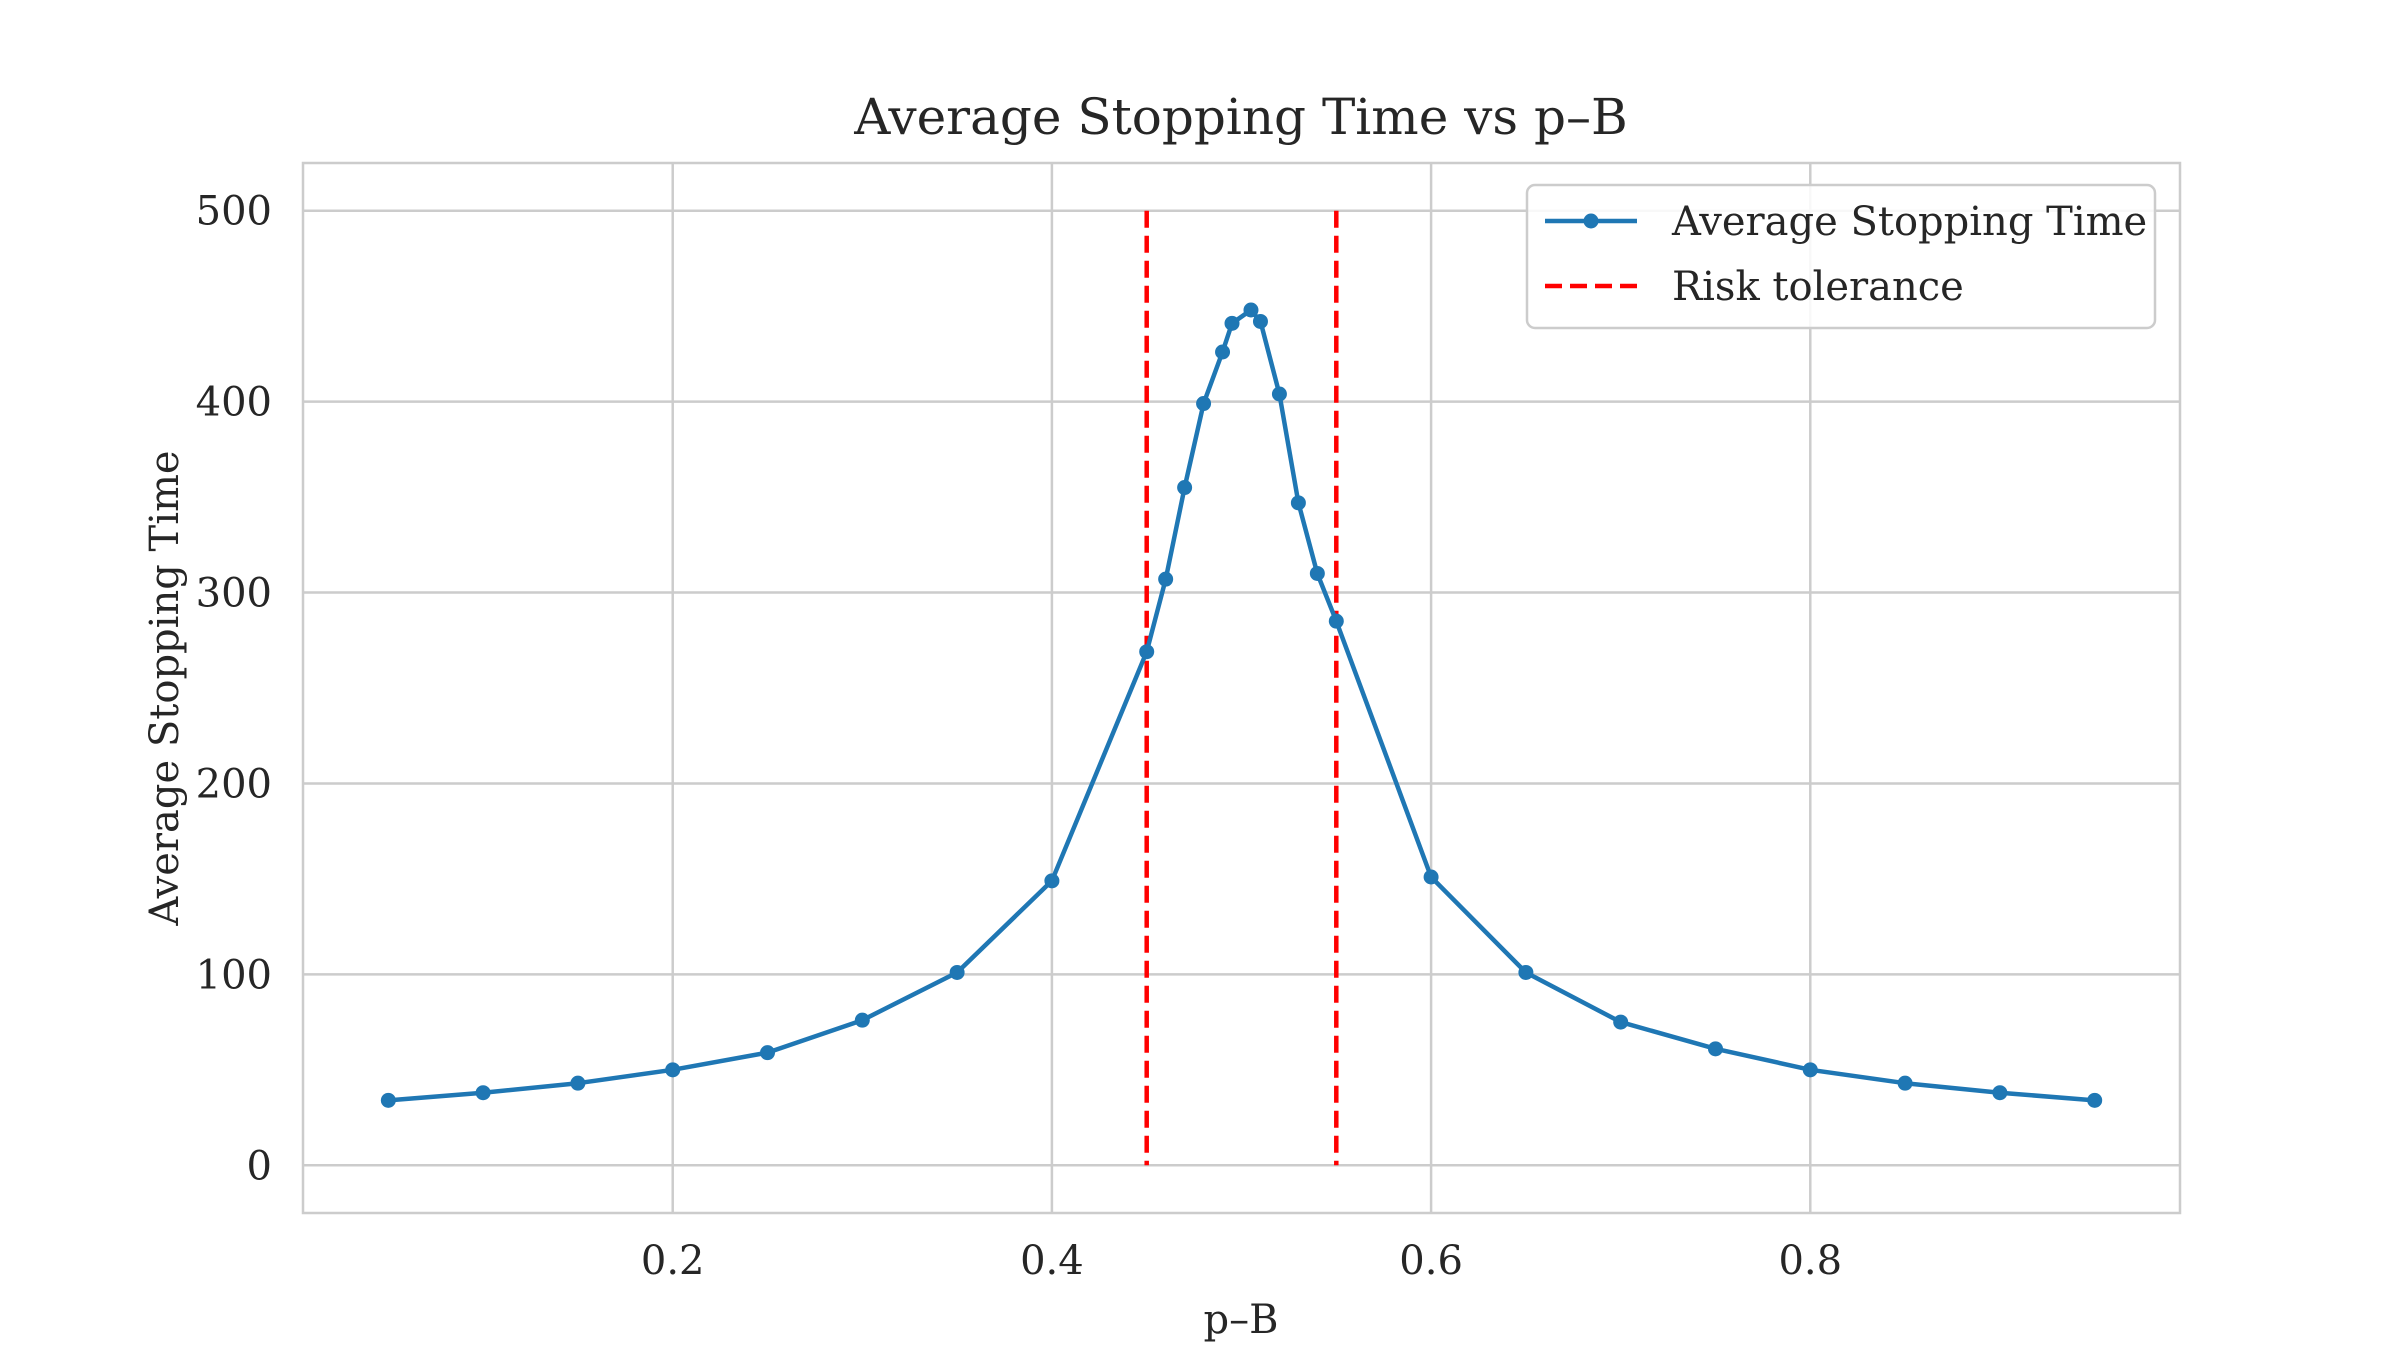  Describe the element at coordinates (1591, 221) in the screenshot. I see `legend-series-marker` at that location.